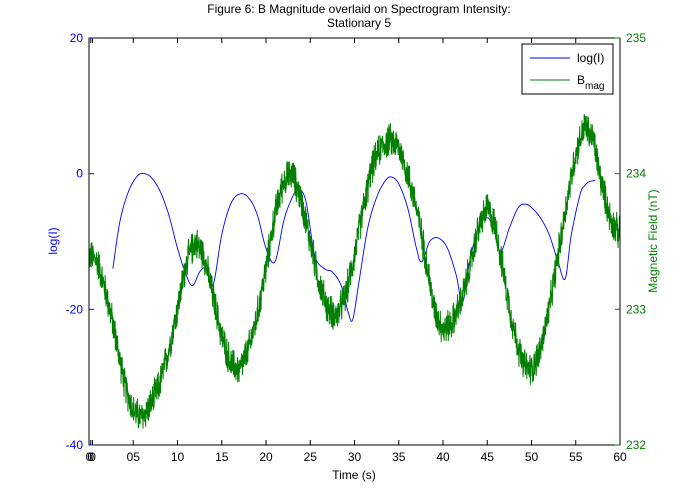 The width and height of the screenshot is (683, 500). I want to click on x-tick-label: 25, so click(311, 457).